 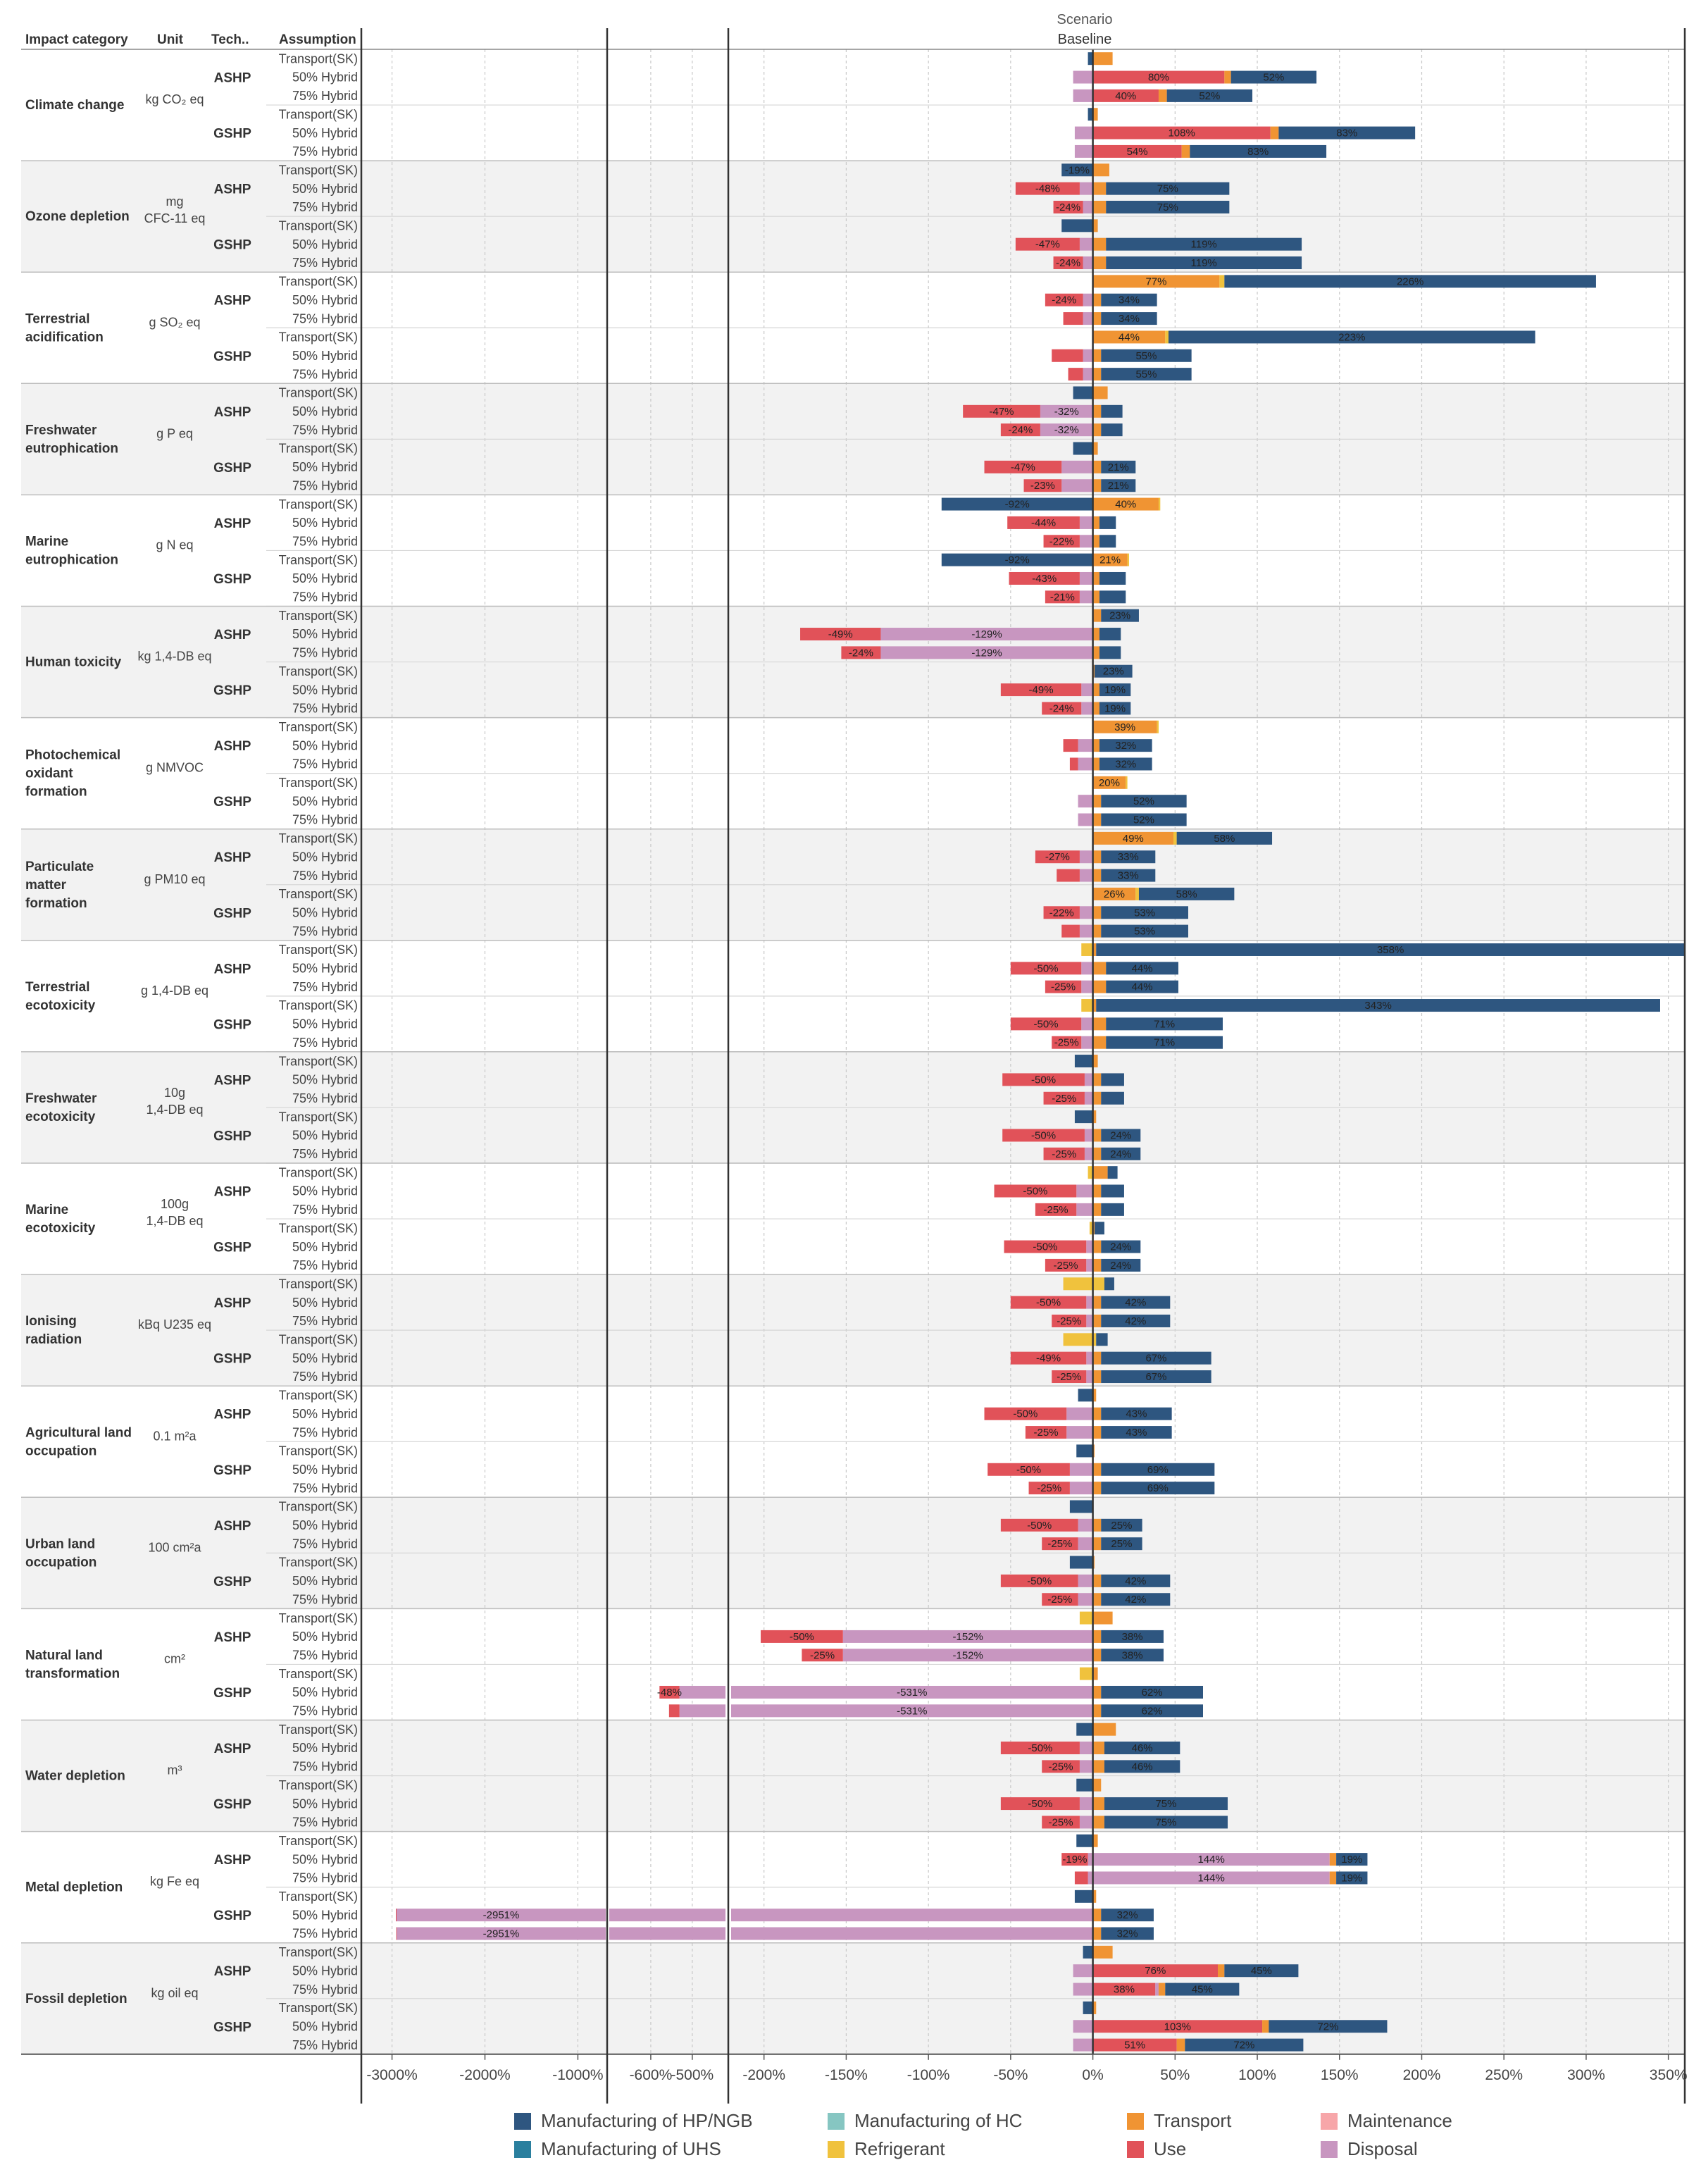 I want to click on legend-item-dis: Disposal, so click(x=1370, y=2149).